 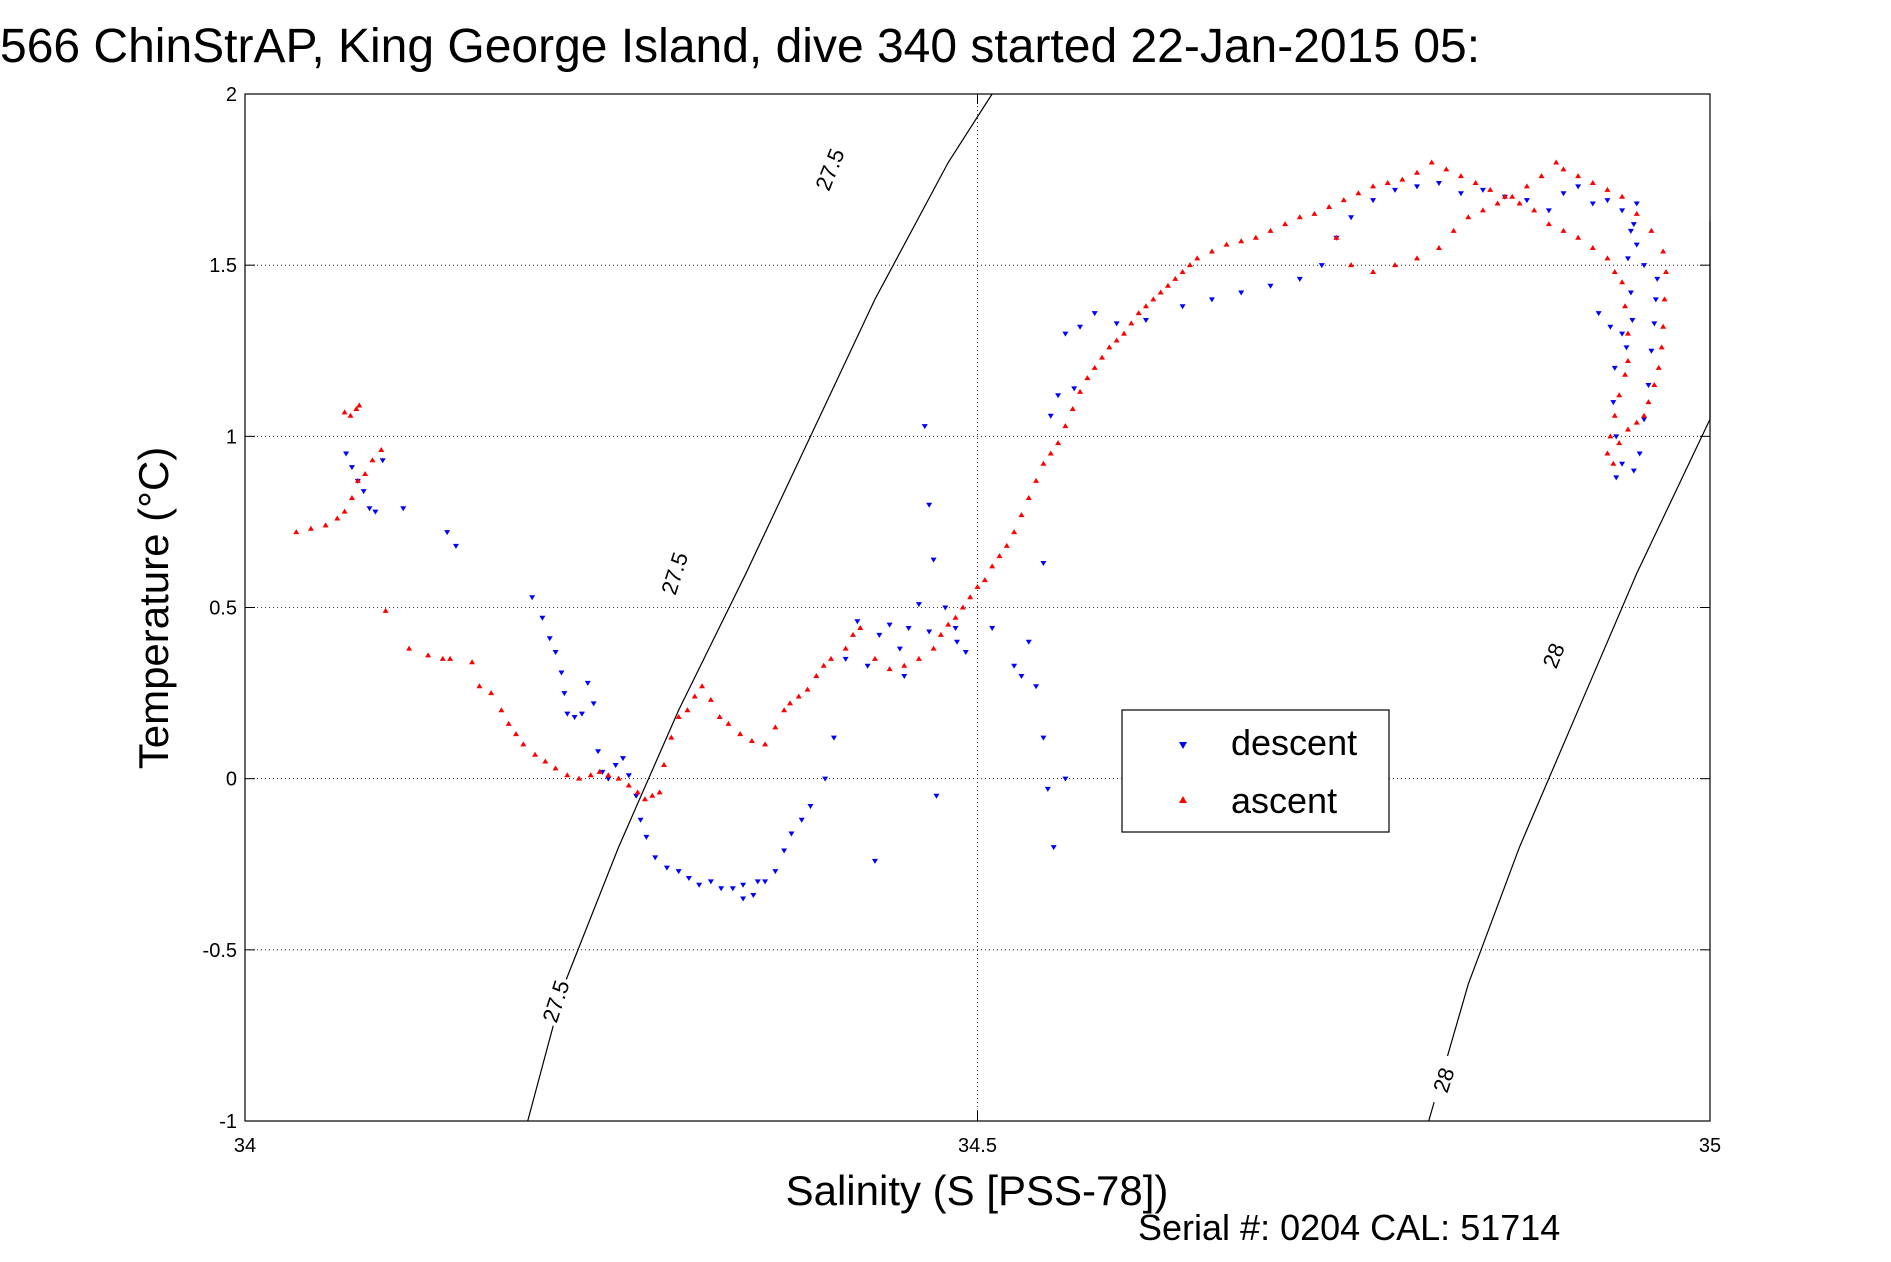 I want to click on y-tick-label: 2, so click(x=231, y=95).